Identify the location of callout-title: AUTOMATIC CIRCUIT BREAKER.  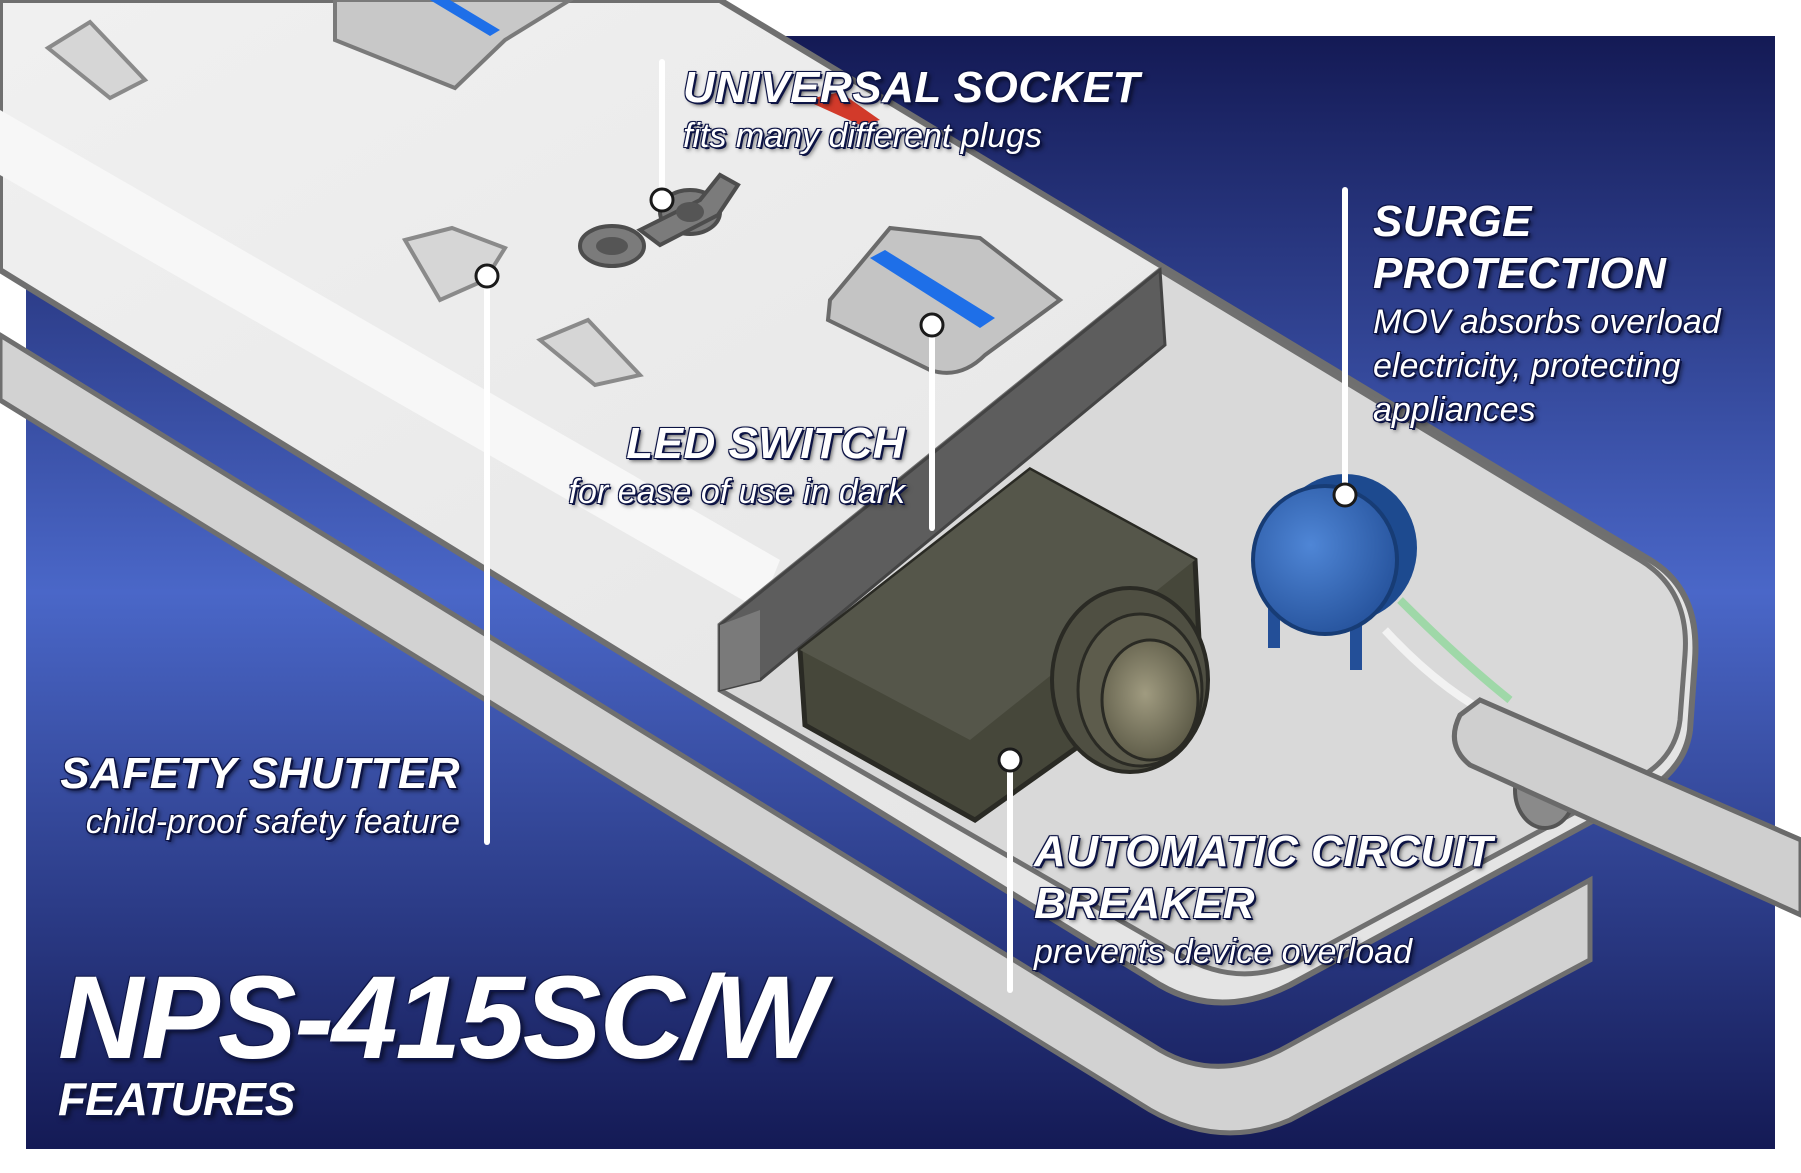
(1264, 877).